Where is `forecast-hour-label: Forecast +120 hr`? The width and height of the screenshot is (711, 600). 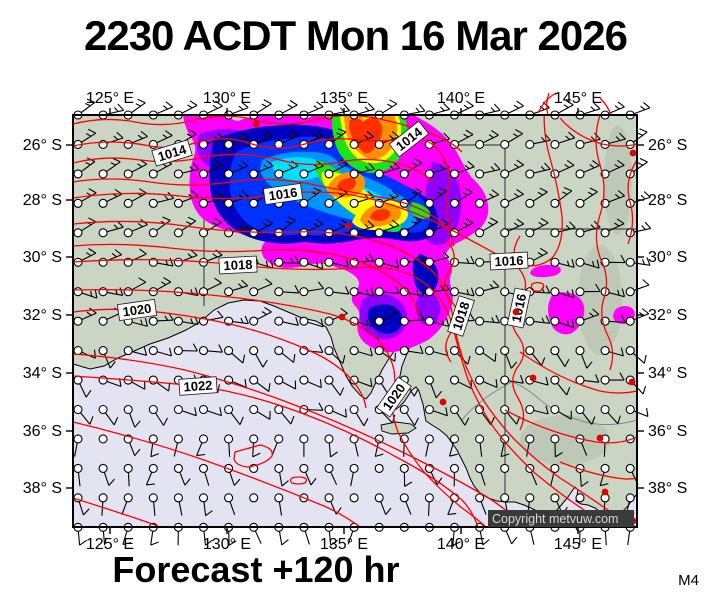 forecast-hour-label: Forecast +120 hr is located at coordinates (256, 569).